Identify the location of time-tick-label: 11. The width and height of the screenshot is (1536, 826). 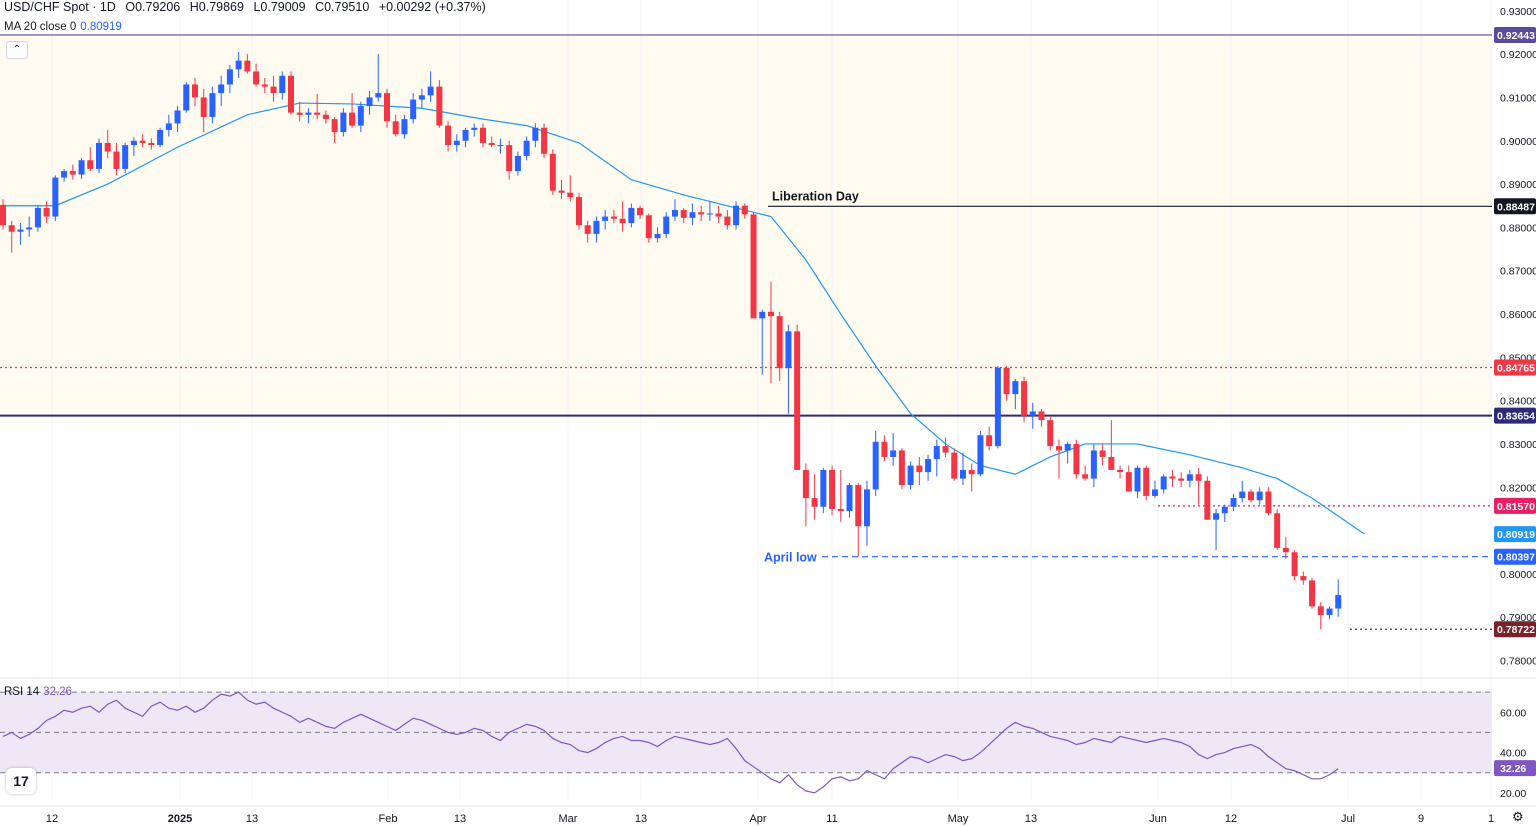
(831, 819).